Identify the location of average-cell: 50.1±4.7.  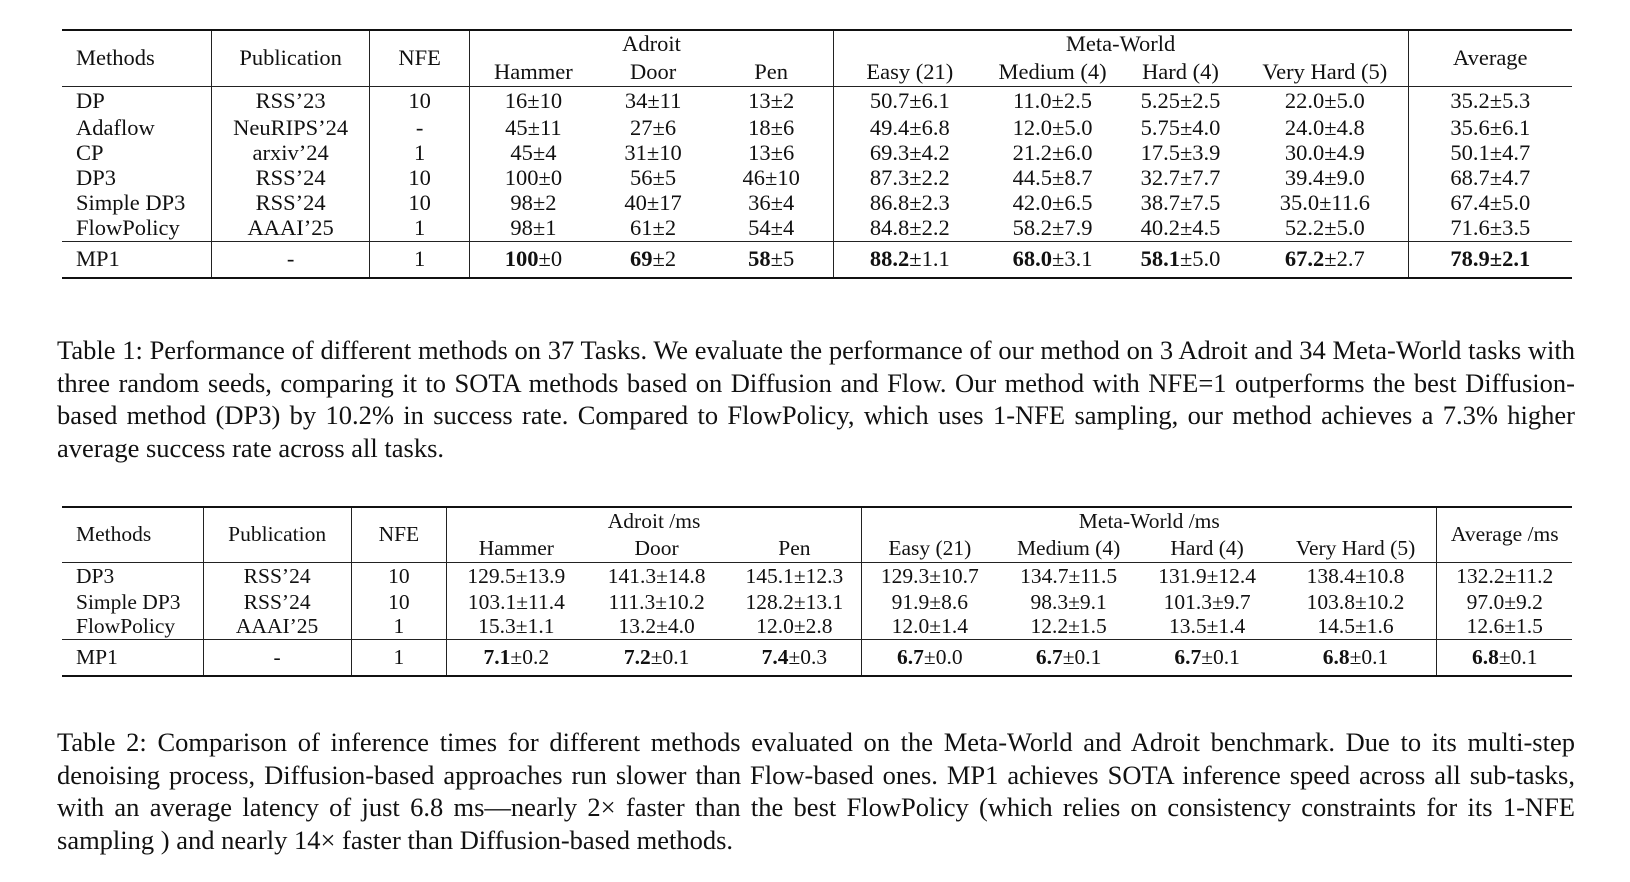
(1490, 152).